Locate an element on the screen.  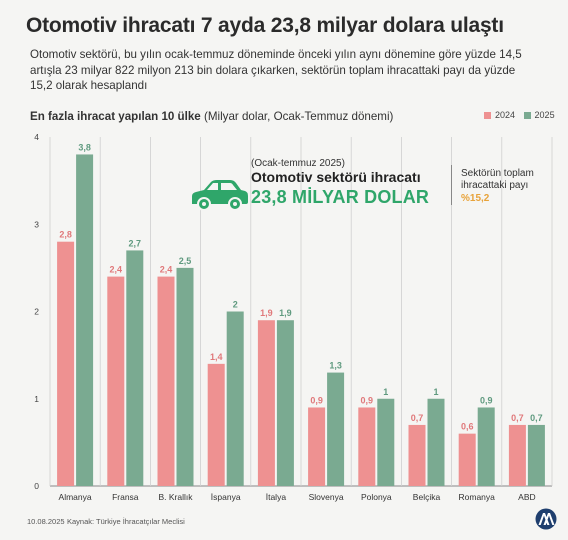
value-label-2024-3: 2,4 is located at coordinates (166, 270).